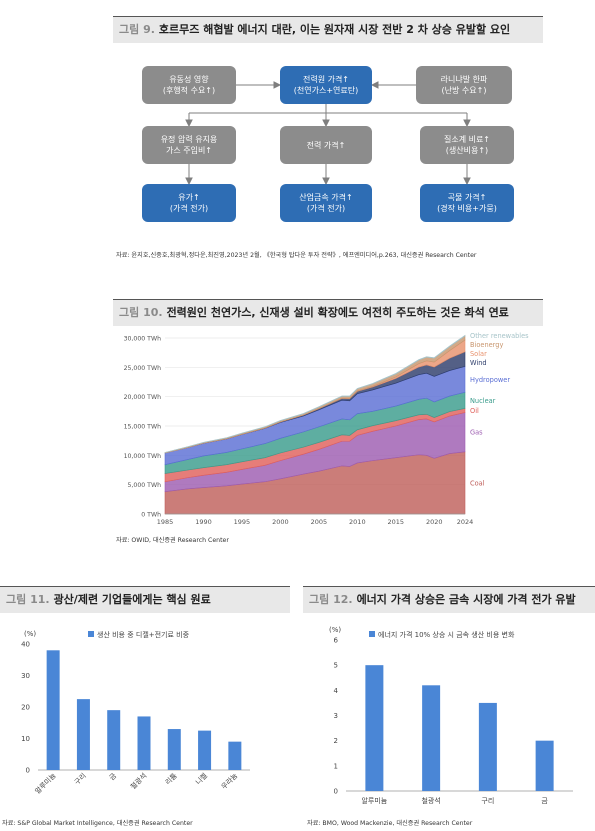  Describe the element at coordinates (165, 522) in the screenshot. I see `x-tick-label: 1985` at that location.